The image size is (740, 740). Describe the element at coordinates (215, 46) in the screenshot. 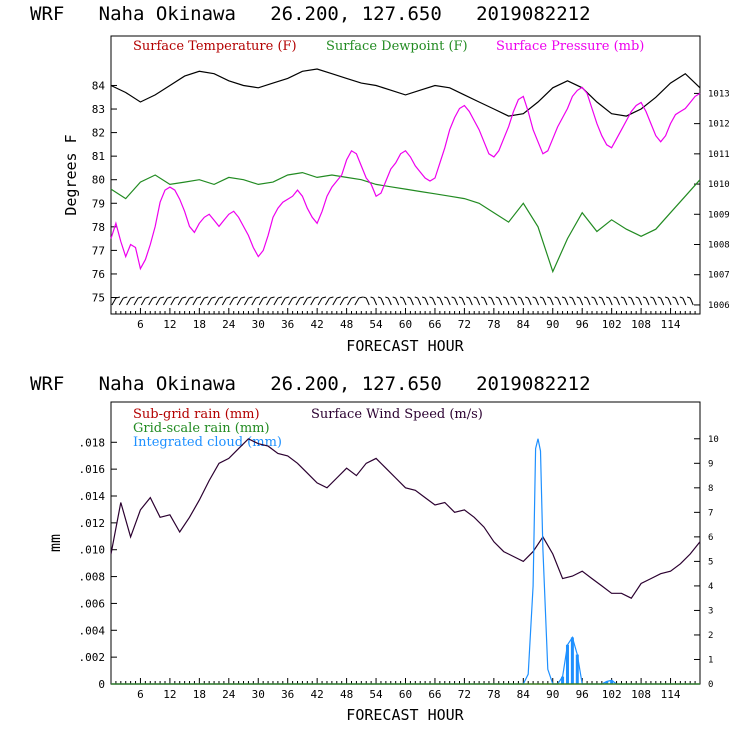

I see `legend1-temperature: Surface Temperature (F)` at that location.